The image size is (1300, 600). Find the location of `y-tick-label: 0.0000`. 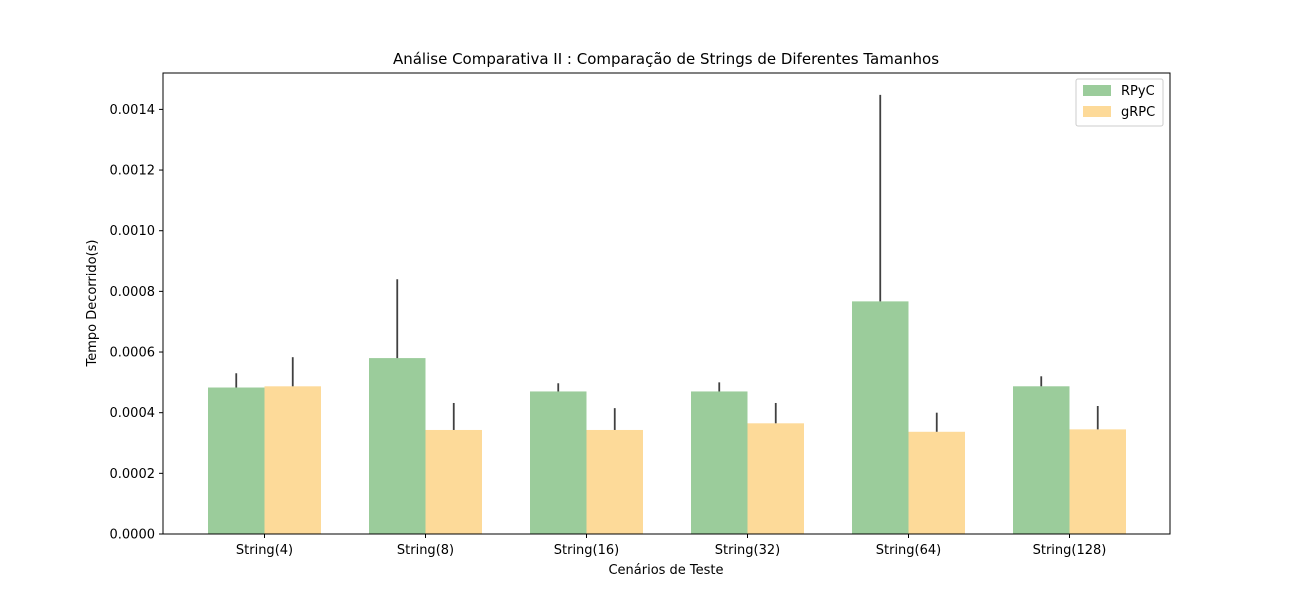

y-tick-label: 0.0000 is located at coordinates (133, 535).